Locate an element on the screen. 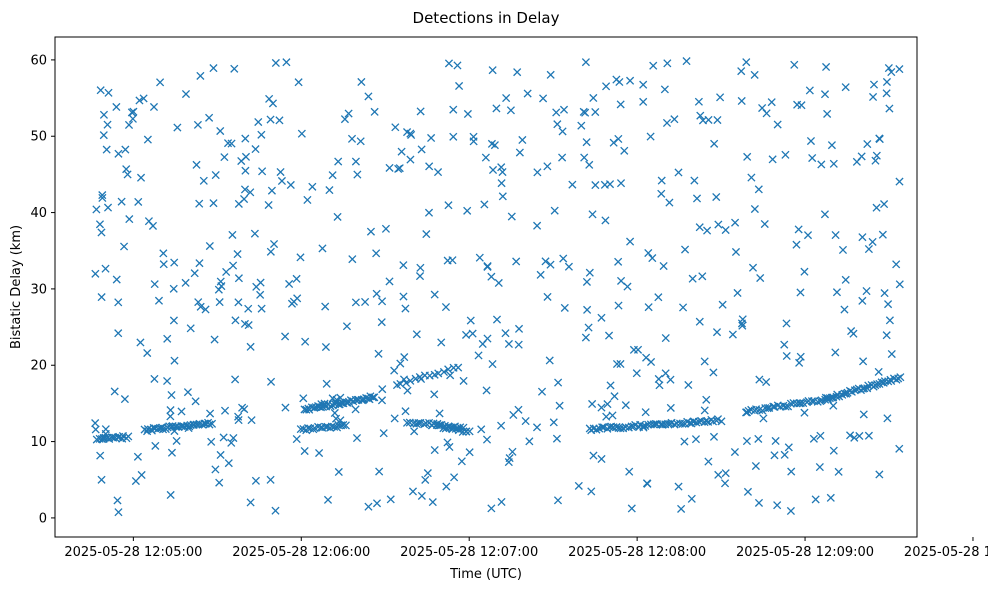  x-tick-label: 2025-05-28 12:07:00 is located at coordinates (469, 552).